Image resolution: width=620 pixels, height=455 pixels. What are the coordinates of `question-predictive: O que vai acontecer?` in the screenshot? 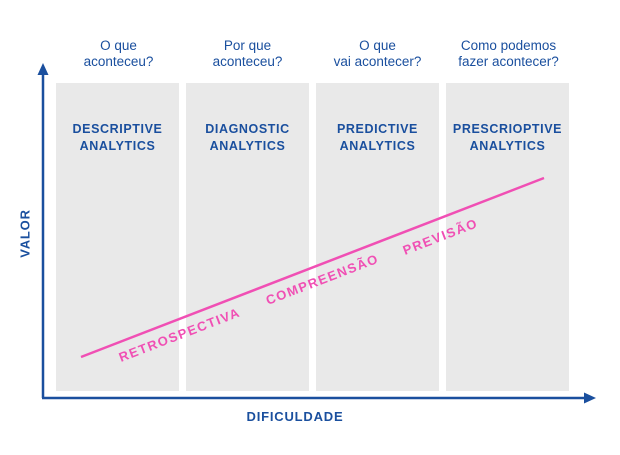 It's located at (377, 54).